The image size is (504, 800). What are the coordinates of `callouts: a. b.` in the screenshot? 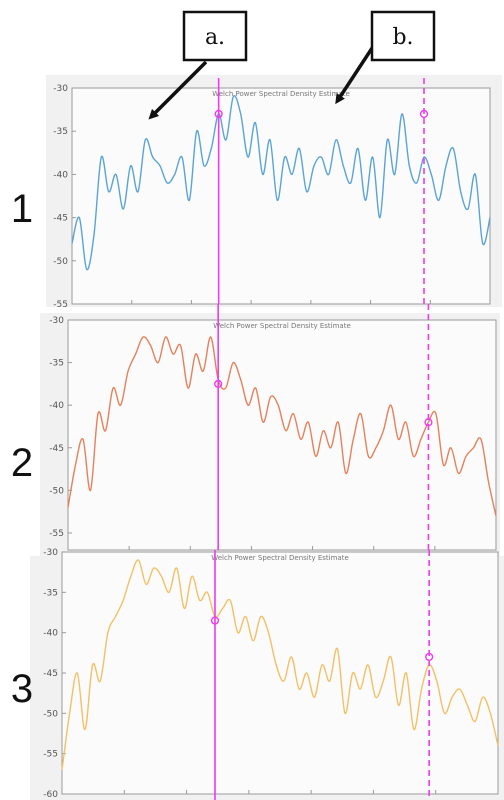 It's located at (292, 65).